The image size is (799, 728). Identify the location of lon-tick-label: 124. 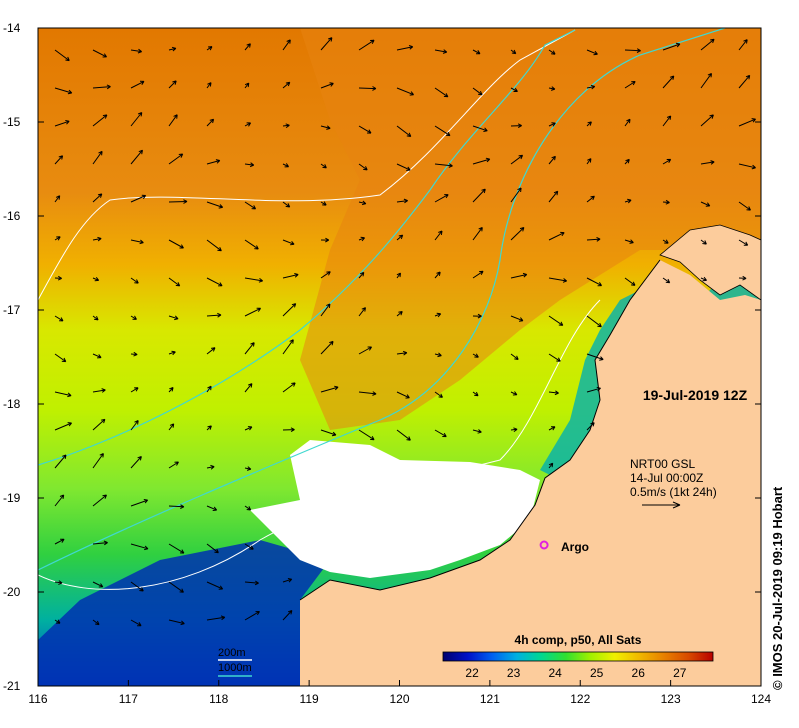
(761, 699).